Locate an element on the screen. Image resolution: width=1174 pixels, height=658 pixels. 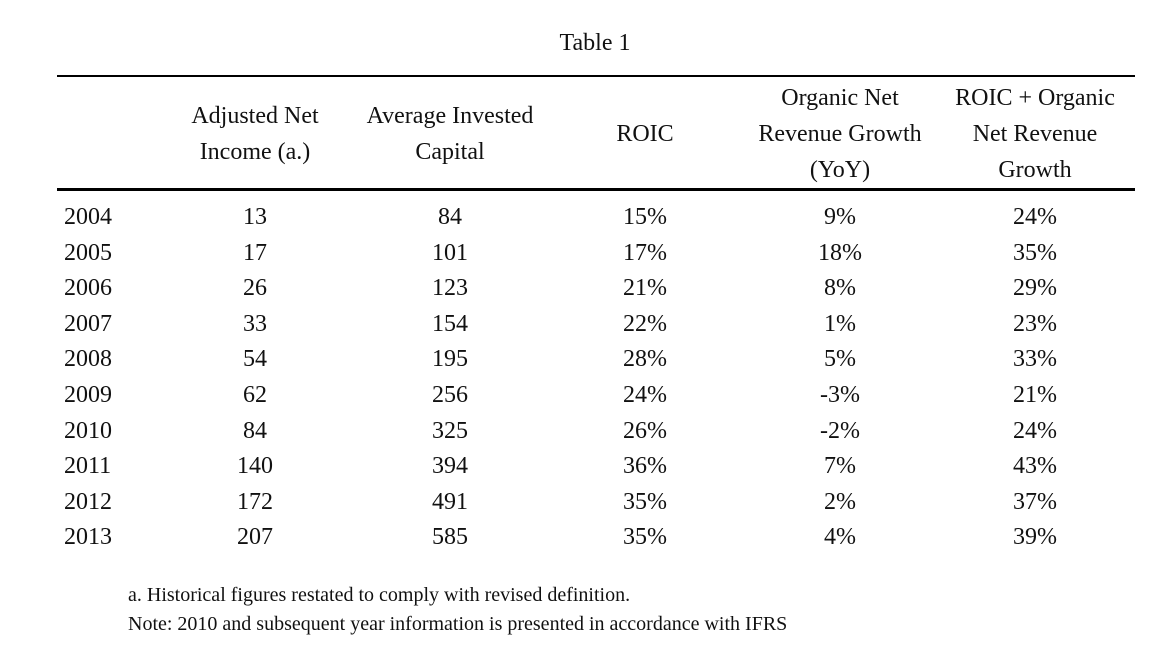
income-cell: 207 is located at coordinates (255, 537).